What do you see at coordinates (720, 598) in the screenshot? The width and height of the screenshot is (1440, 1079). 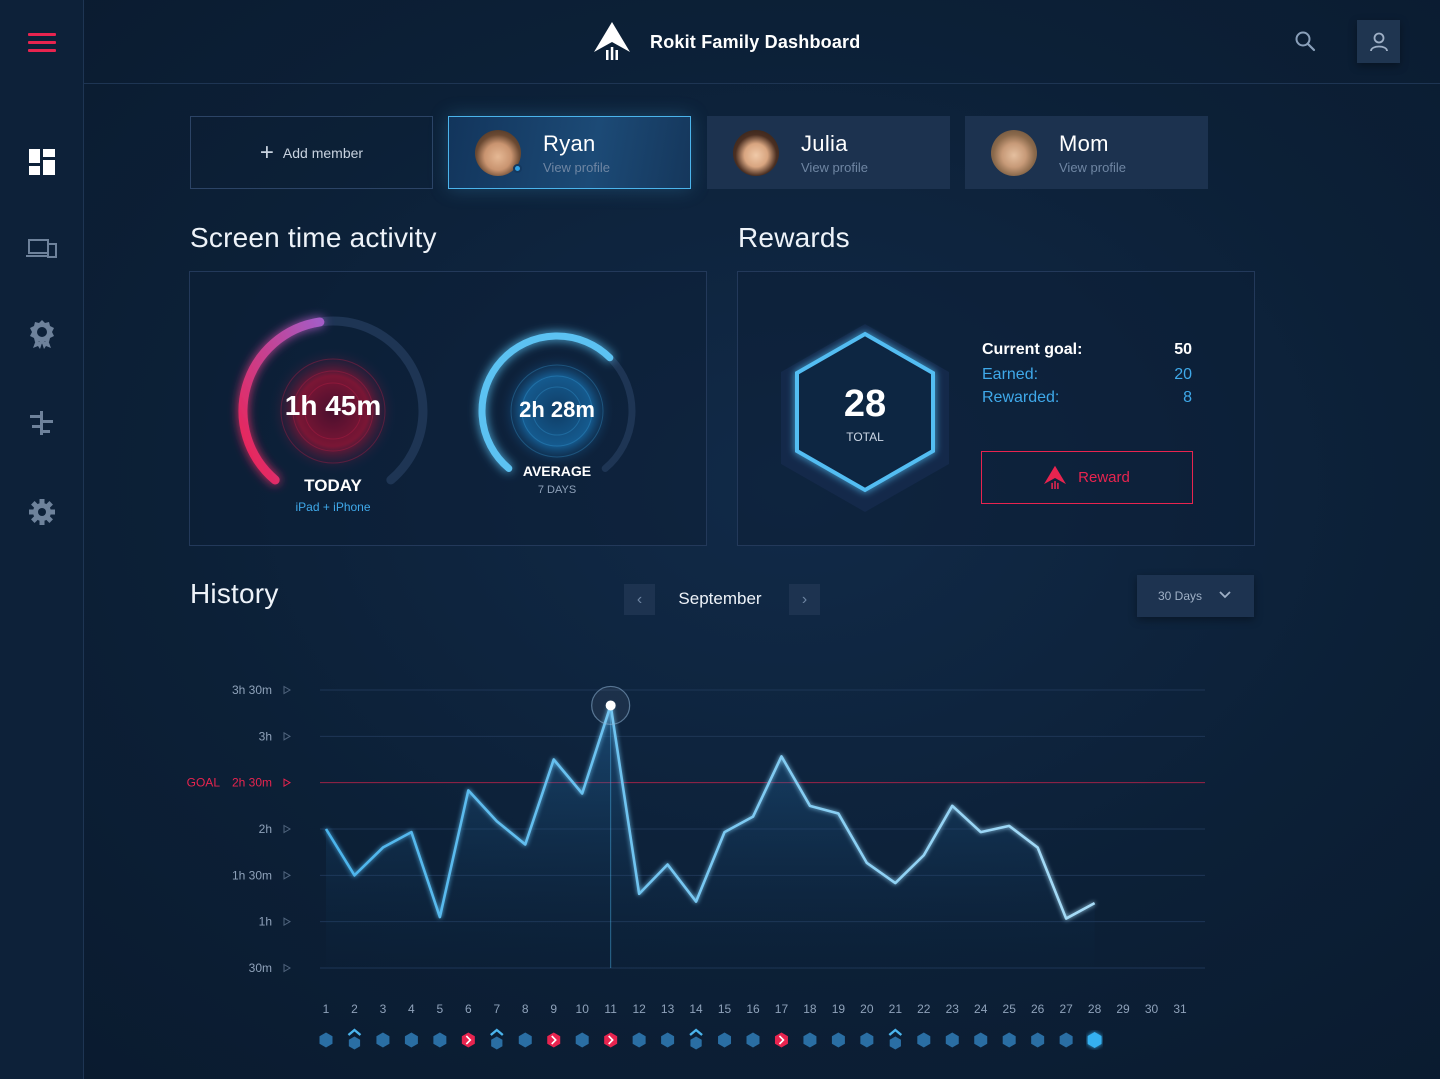 I see `month-label: September` at bounding box center [720, 598].